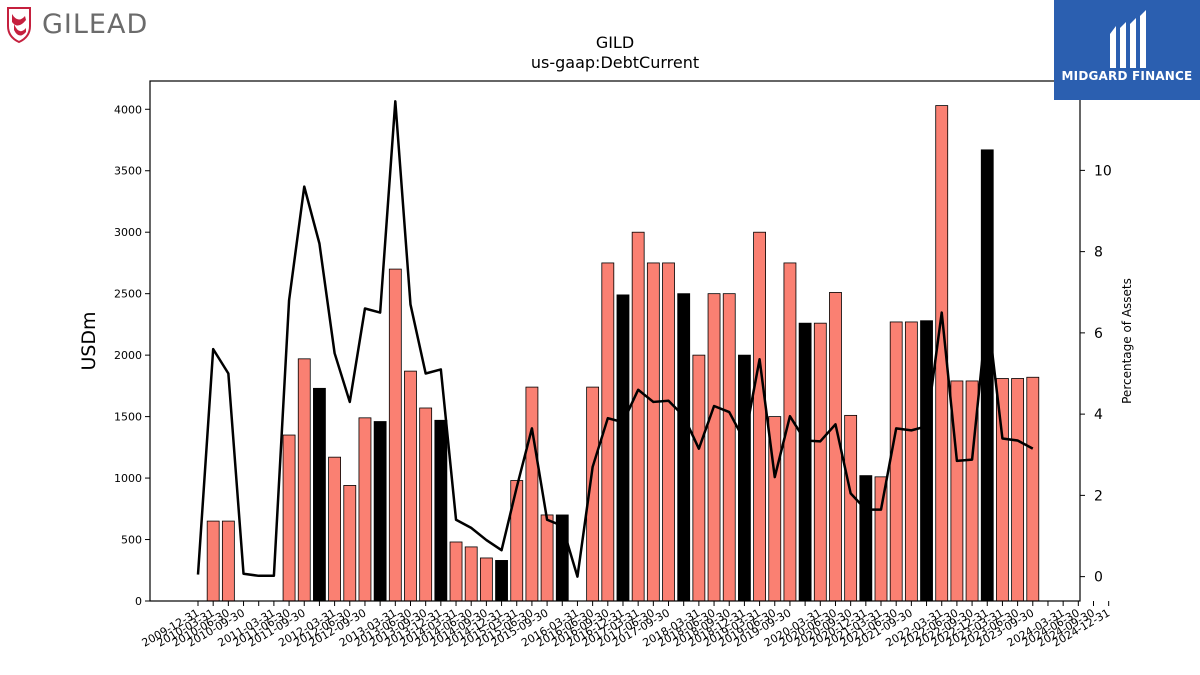 Image resolution: width=1200 pixels, height=675 pixels. I want to click on y2-axis-label: Percentage of Assets, so click(1127, 341).